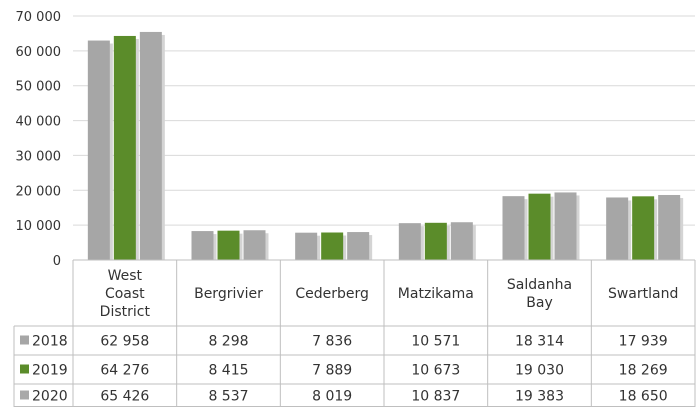  I want to click on data-table-cell: 65 426, so click(124, 397).